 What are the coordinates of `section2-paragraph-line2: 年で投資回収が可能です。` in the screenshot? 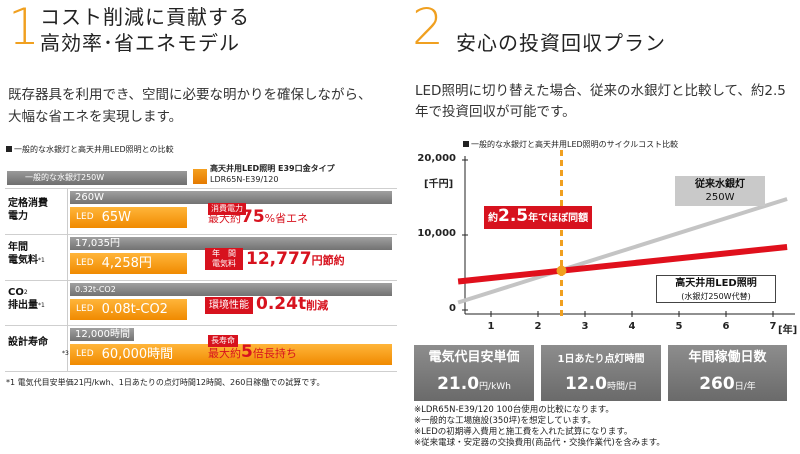 It's located at (495, 112).